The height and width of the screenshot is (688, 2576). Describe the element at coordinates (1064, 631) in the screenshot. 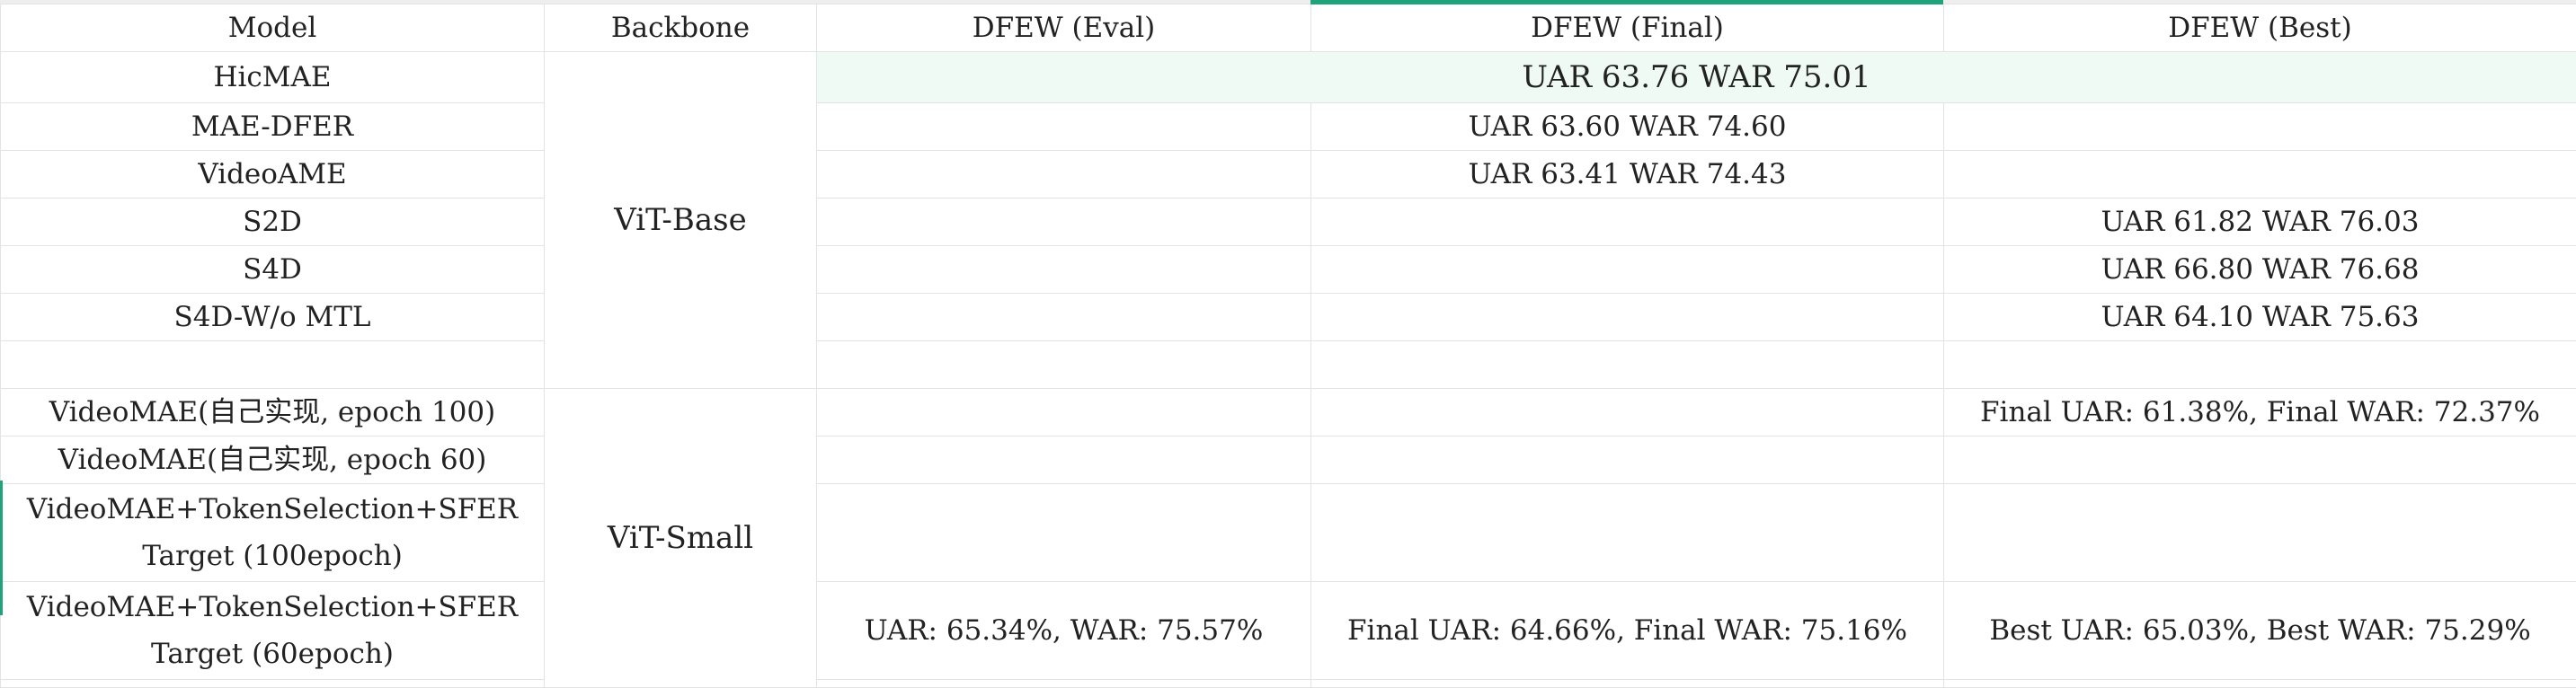

I see `eval-cell: UAR: 65.34%, WAR: 75.57%` at that location.